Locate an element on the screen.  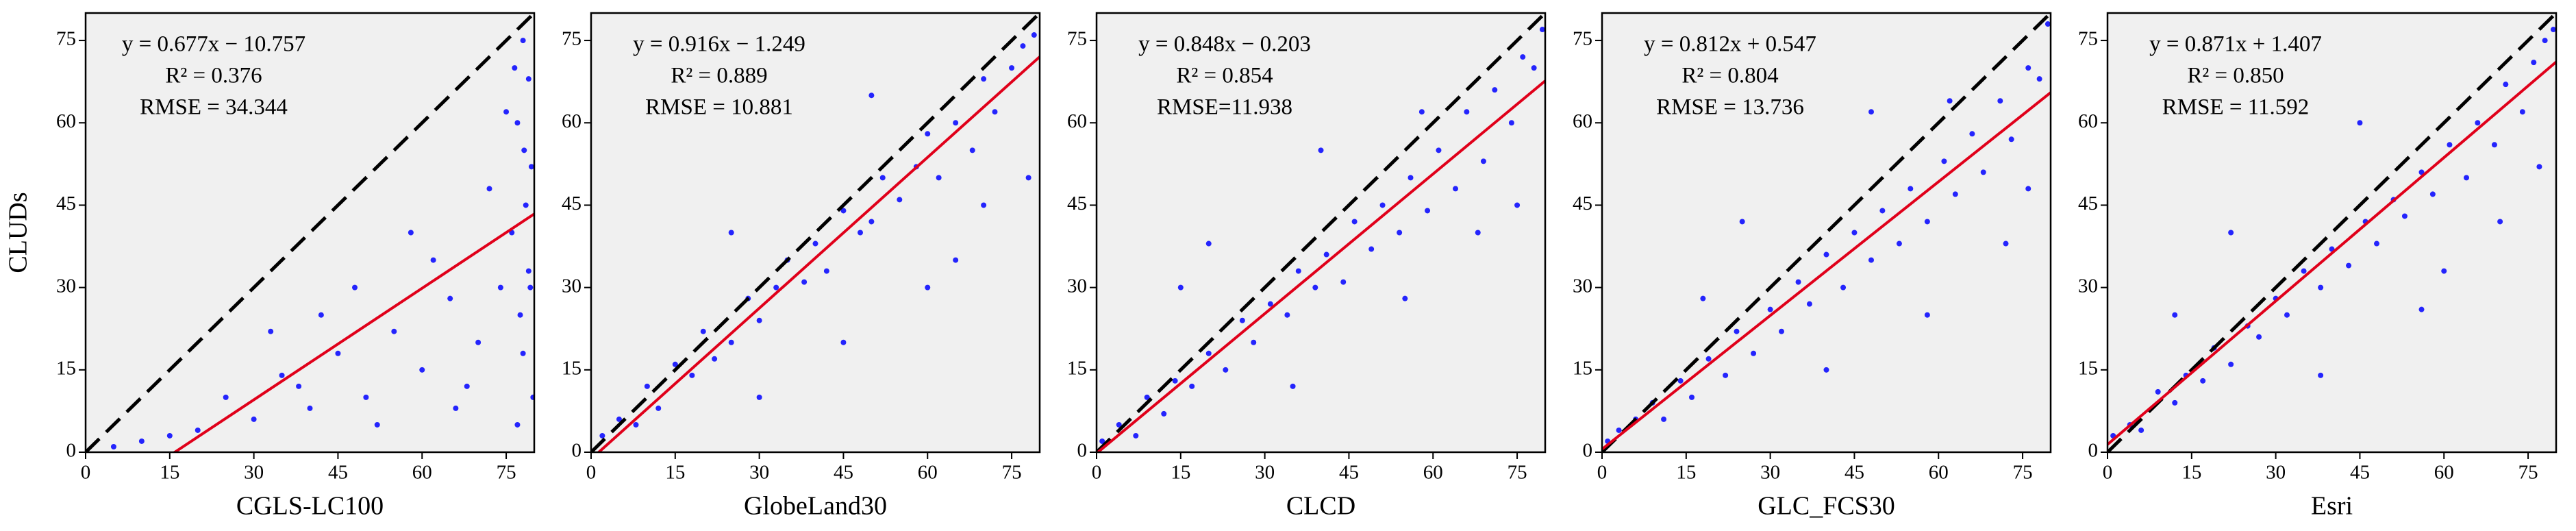
y-tick-label: 75 is located at coordinates (1582, 39).